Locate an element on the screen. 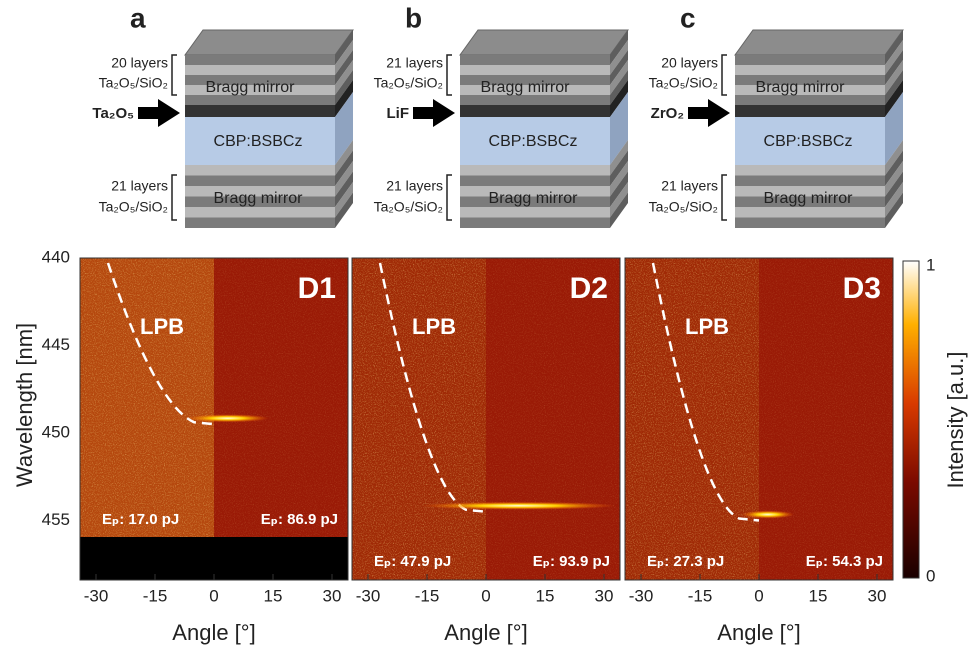 The height and width of the screenshot is (649, 971). panel-name: D2 is located at coordinates (589, 288).